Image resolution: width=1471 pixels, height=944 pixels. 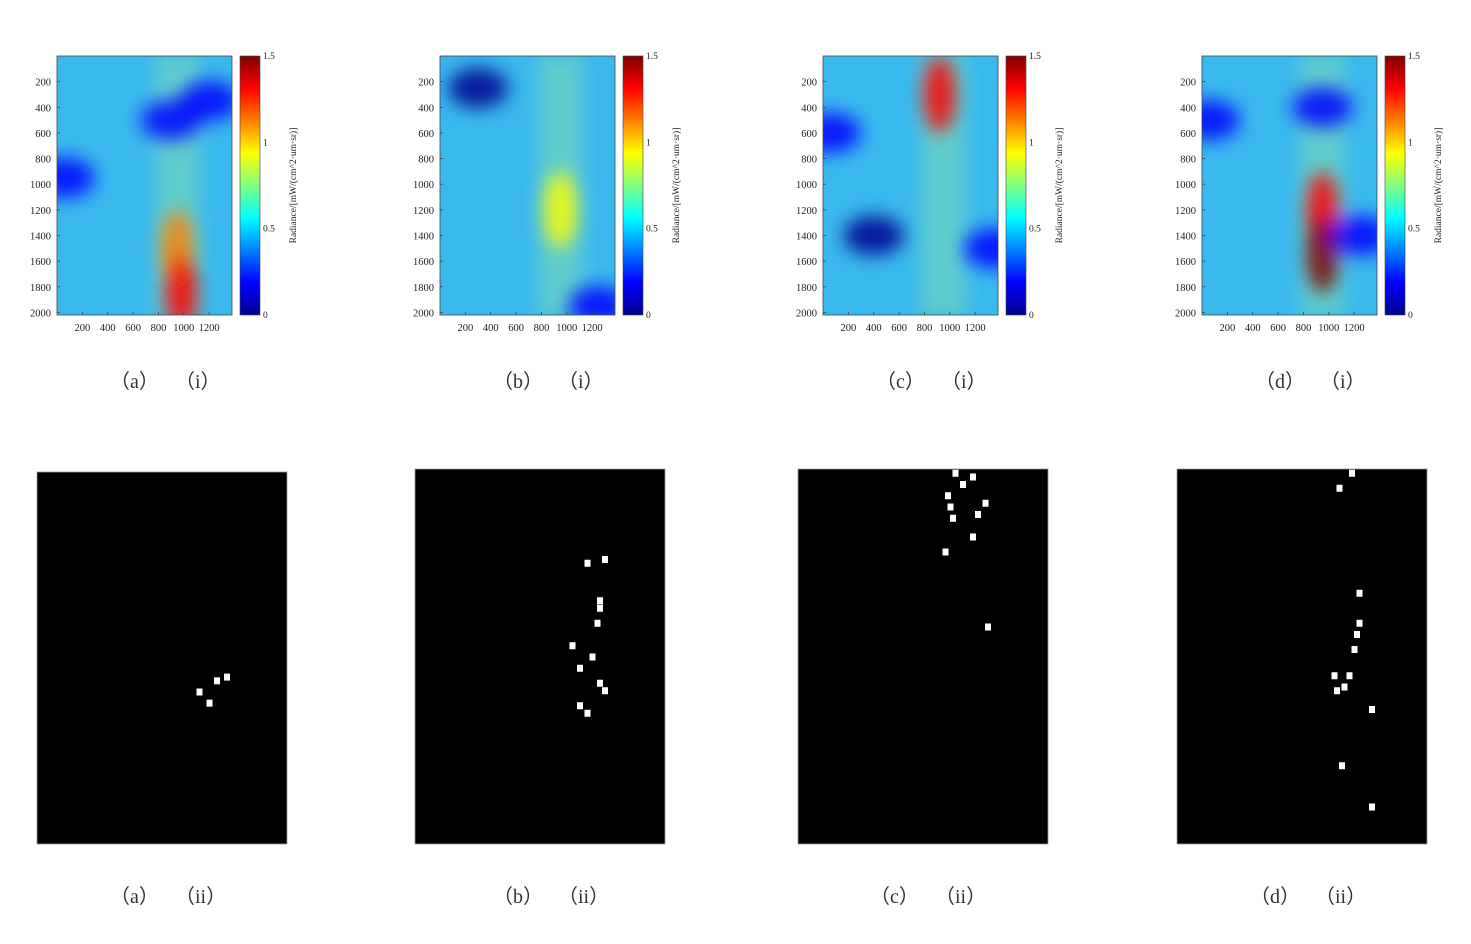 What do you see at coordinates (1275, 896) in the screenshot?
I see `panel-caption-letter: （d）` at bounding box center [1275, 896].